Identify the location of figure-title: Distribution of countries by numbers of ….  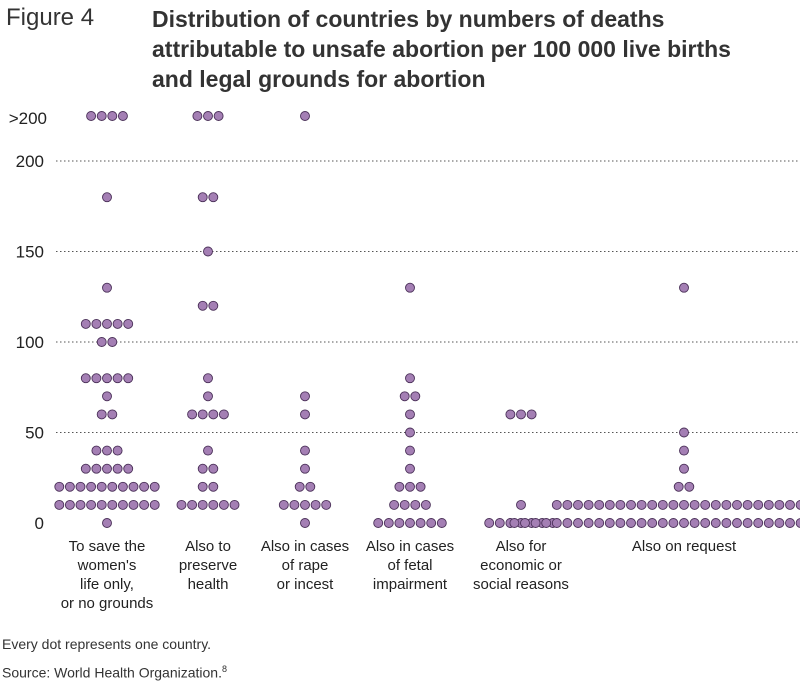
(472, 49).